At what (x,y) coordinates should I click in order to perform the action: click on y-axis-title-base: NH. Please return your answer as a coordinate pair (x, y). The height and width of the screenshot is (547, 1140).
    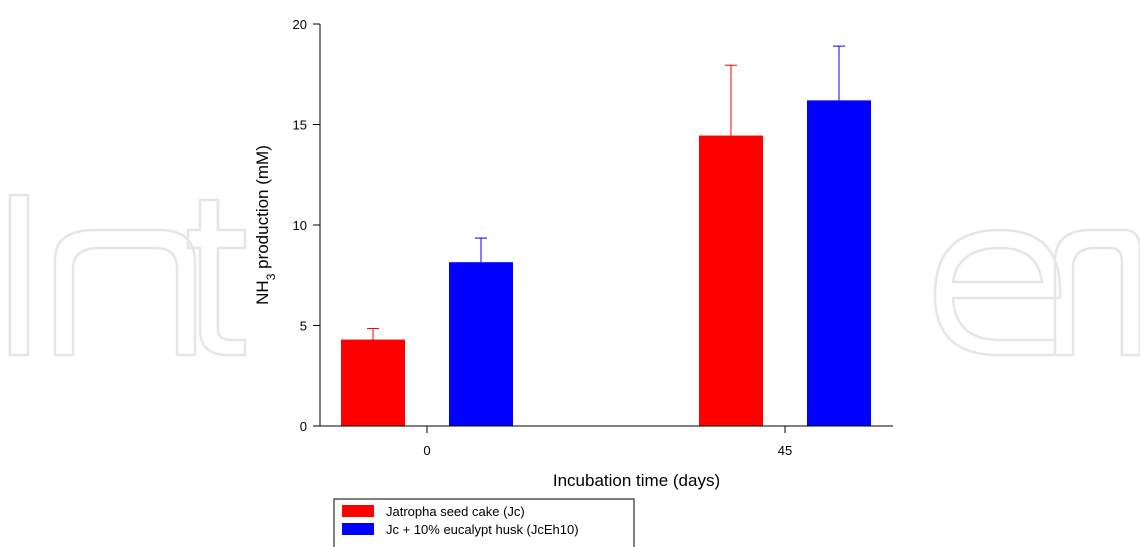
    Looking at the image, I should click on (262, 292).